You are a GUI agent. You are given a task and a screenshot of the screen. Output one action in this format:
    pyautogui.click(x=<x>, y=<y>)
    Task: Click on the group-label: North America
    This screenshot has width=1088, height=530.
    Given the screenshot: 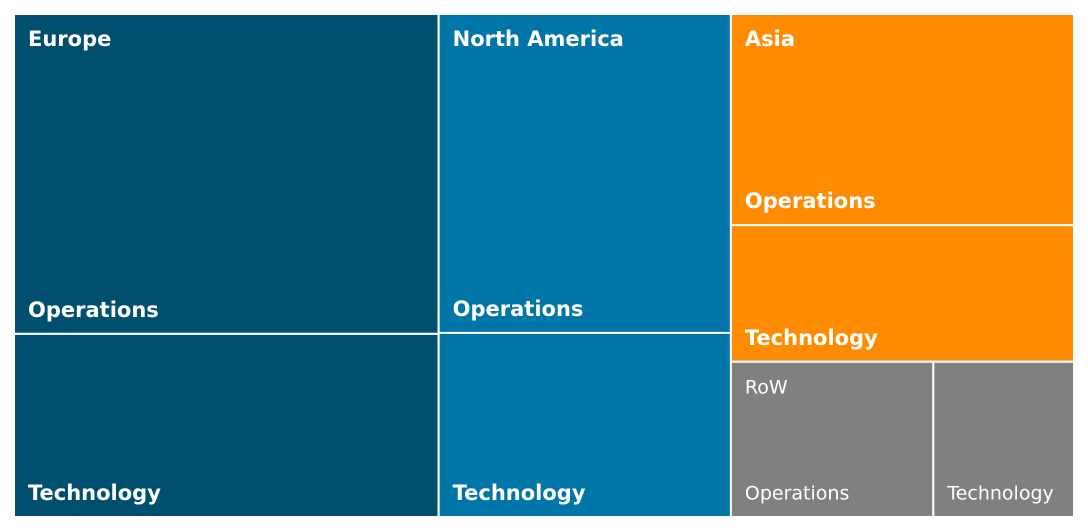 What is the action you would take?
    pyautogui.click(x=538, y=39)
    